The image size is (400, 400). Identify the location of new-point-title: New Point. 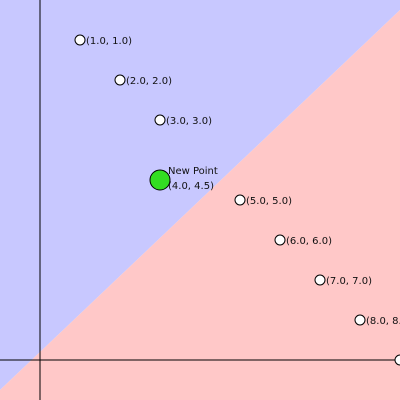
(193, 171).